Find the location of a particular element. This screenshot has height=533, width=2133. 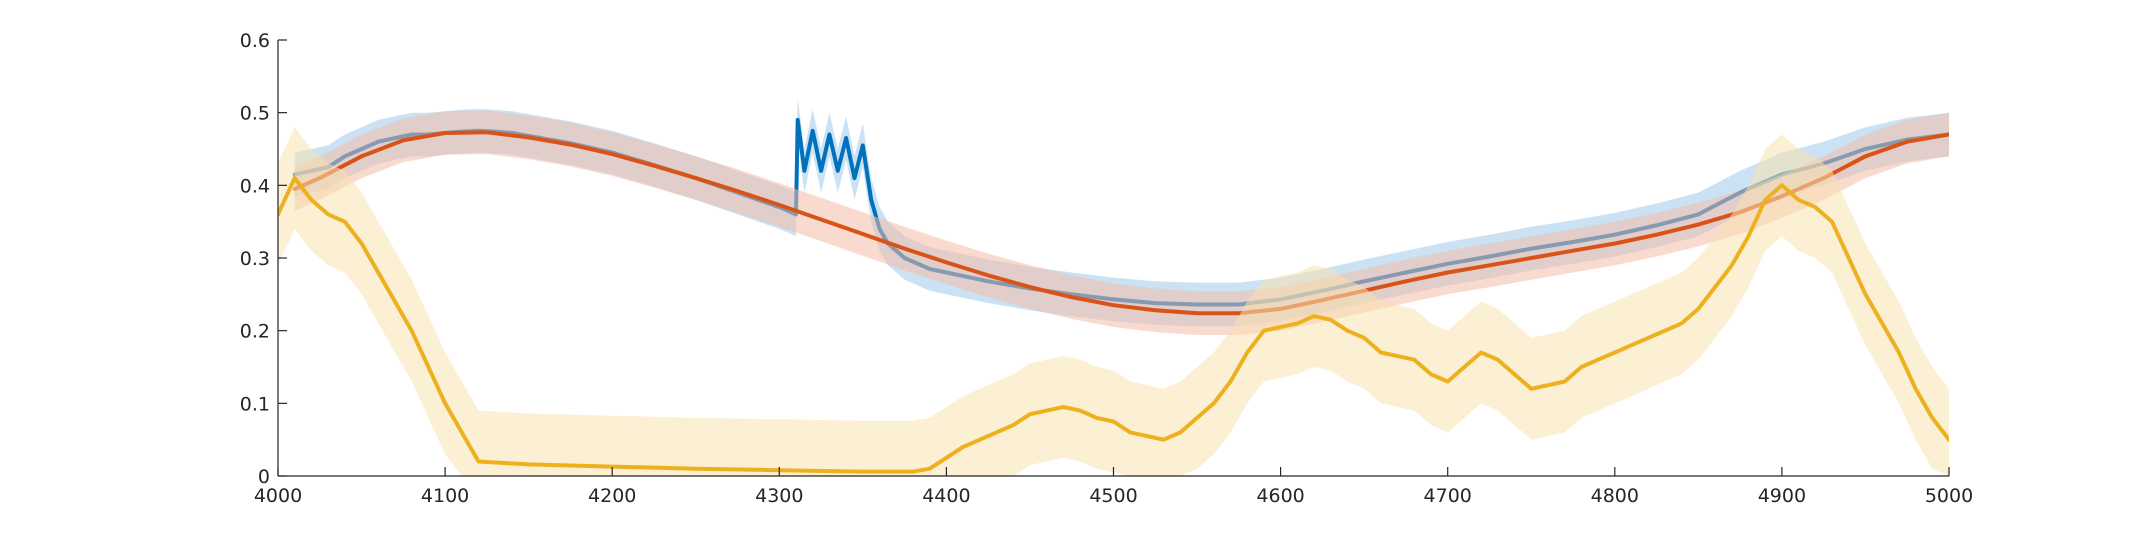

x-tick-label: 4500 is located at coordinates (1113, 496).